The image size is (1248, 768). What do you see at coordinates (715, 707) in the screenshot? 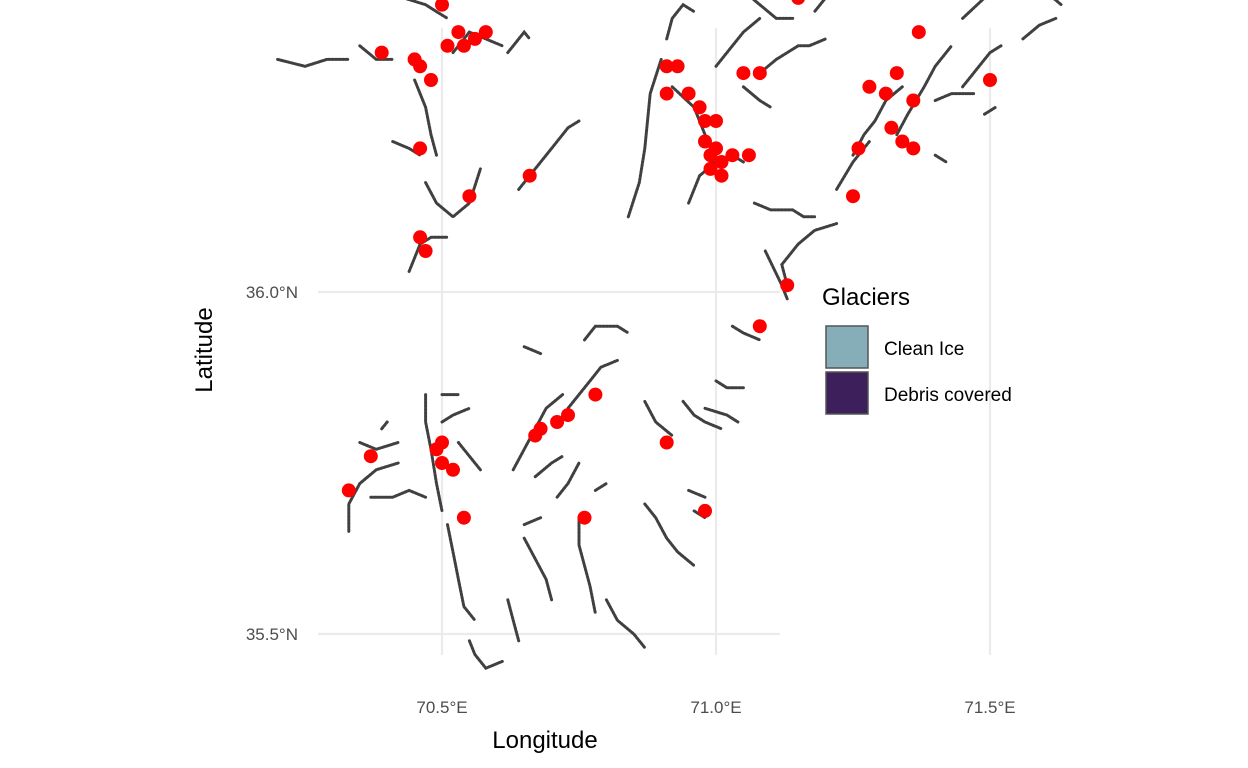
I see `x-tick-label: 71.0°E` at bounding box center [715, 707].